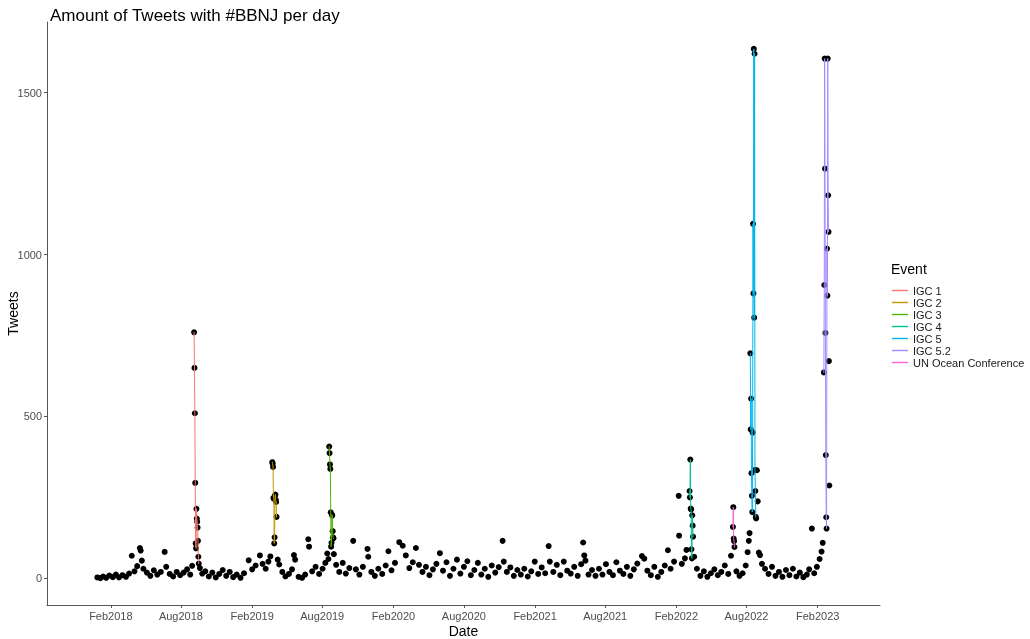  Describe the element at coordinates (969, 362) in the screenshot. I see `legend-label: UN Ocean Conference` at that location.